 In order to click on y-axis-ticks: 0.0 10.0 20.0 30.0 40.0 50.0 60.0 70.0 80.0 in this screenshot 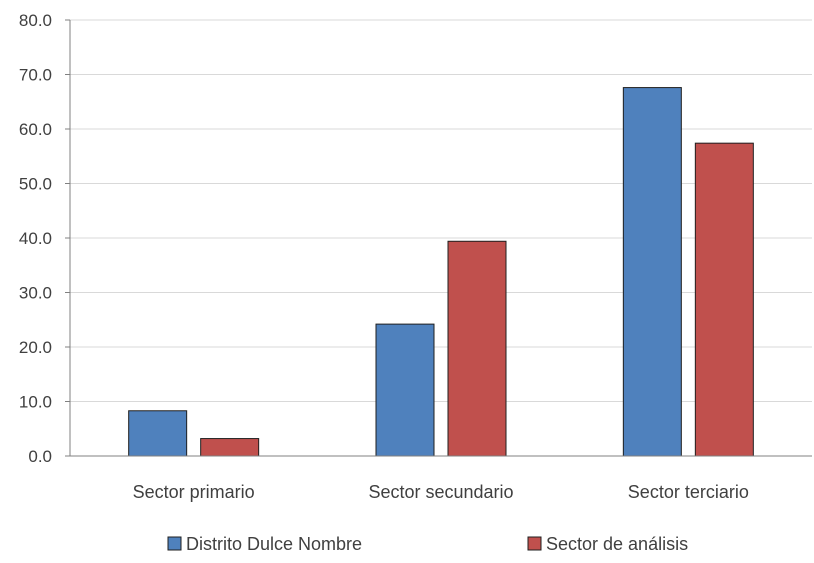, I will do `click(44, 238)`.